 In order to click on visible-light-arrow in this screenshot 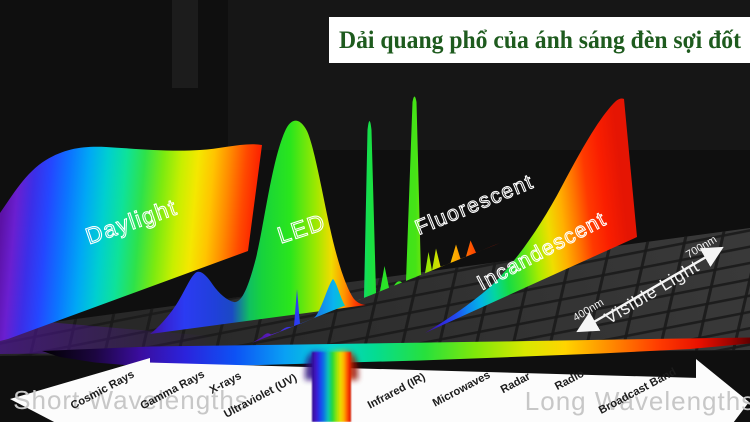, I will do `click(650, 289)`.